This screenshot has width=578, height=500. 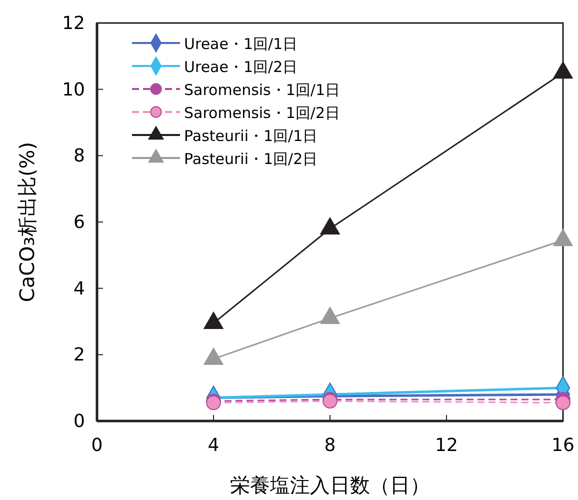 I want to click on legend-label: Pasteurii・1回/2日, so click(x=251, y=159).